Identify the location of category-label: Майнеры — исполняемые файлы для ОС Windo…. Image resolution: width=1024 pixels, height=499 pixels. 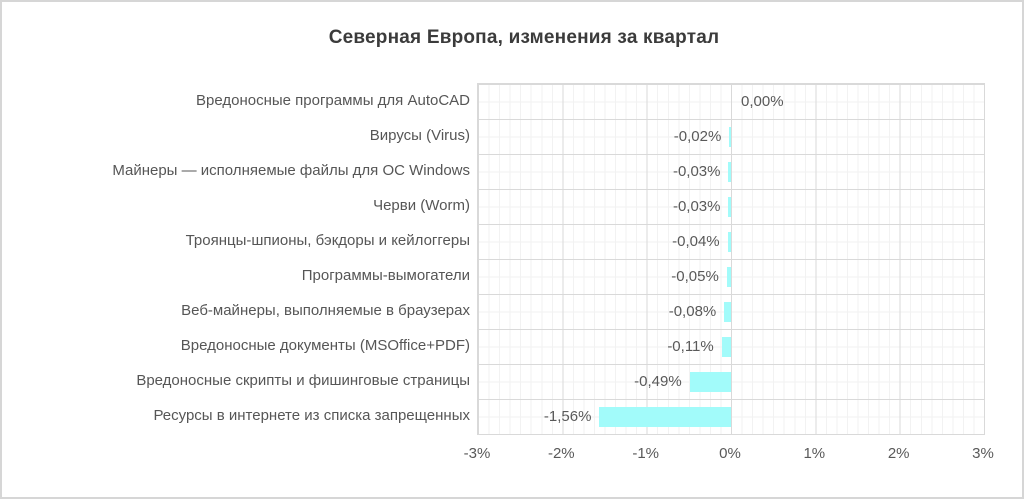
(291, 170).